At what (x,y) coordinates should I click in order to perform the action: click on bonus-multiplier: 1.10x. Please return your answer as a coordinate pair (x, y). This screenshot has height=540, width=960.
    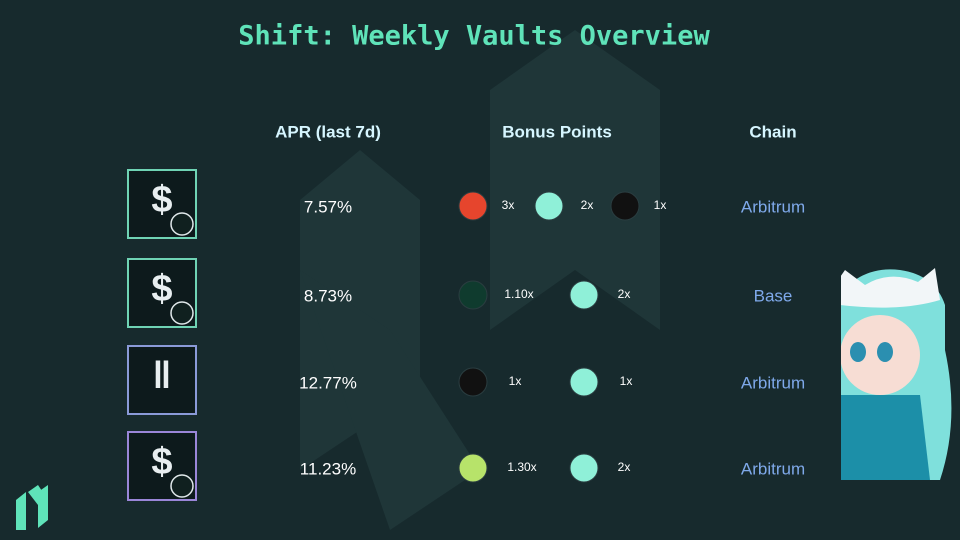
    Looking at the image, I should click on (518, 294).